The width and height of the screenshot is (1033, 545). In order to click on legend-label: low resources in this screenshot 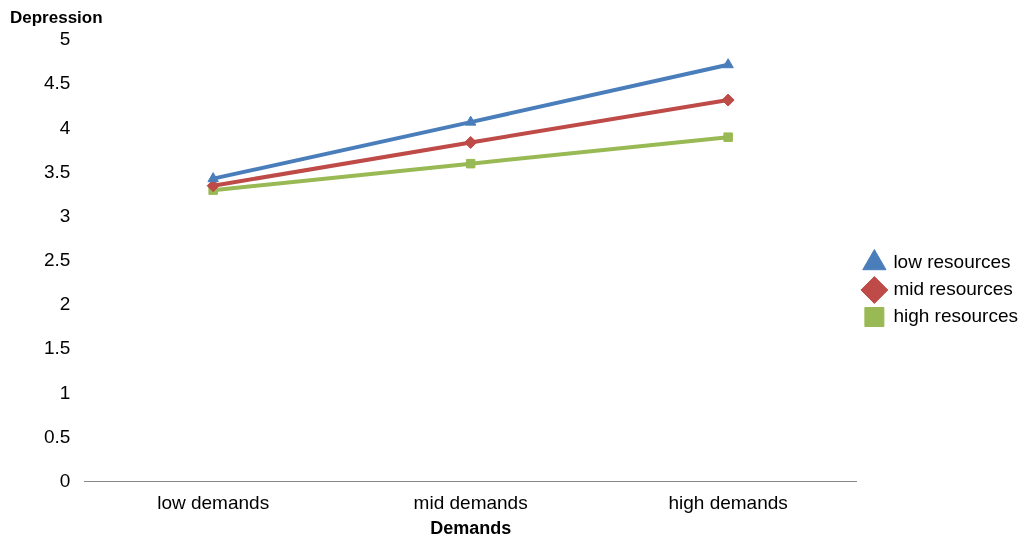, I will do `click(952, 262)`.